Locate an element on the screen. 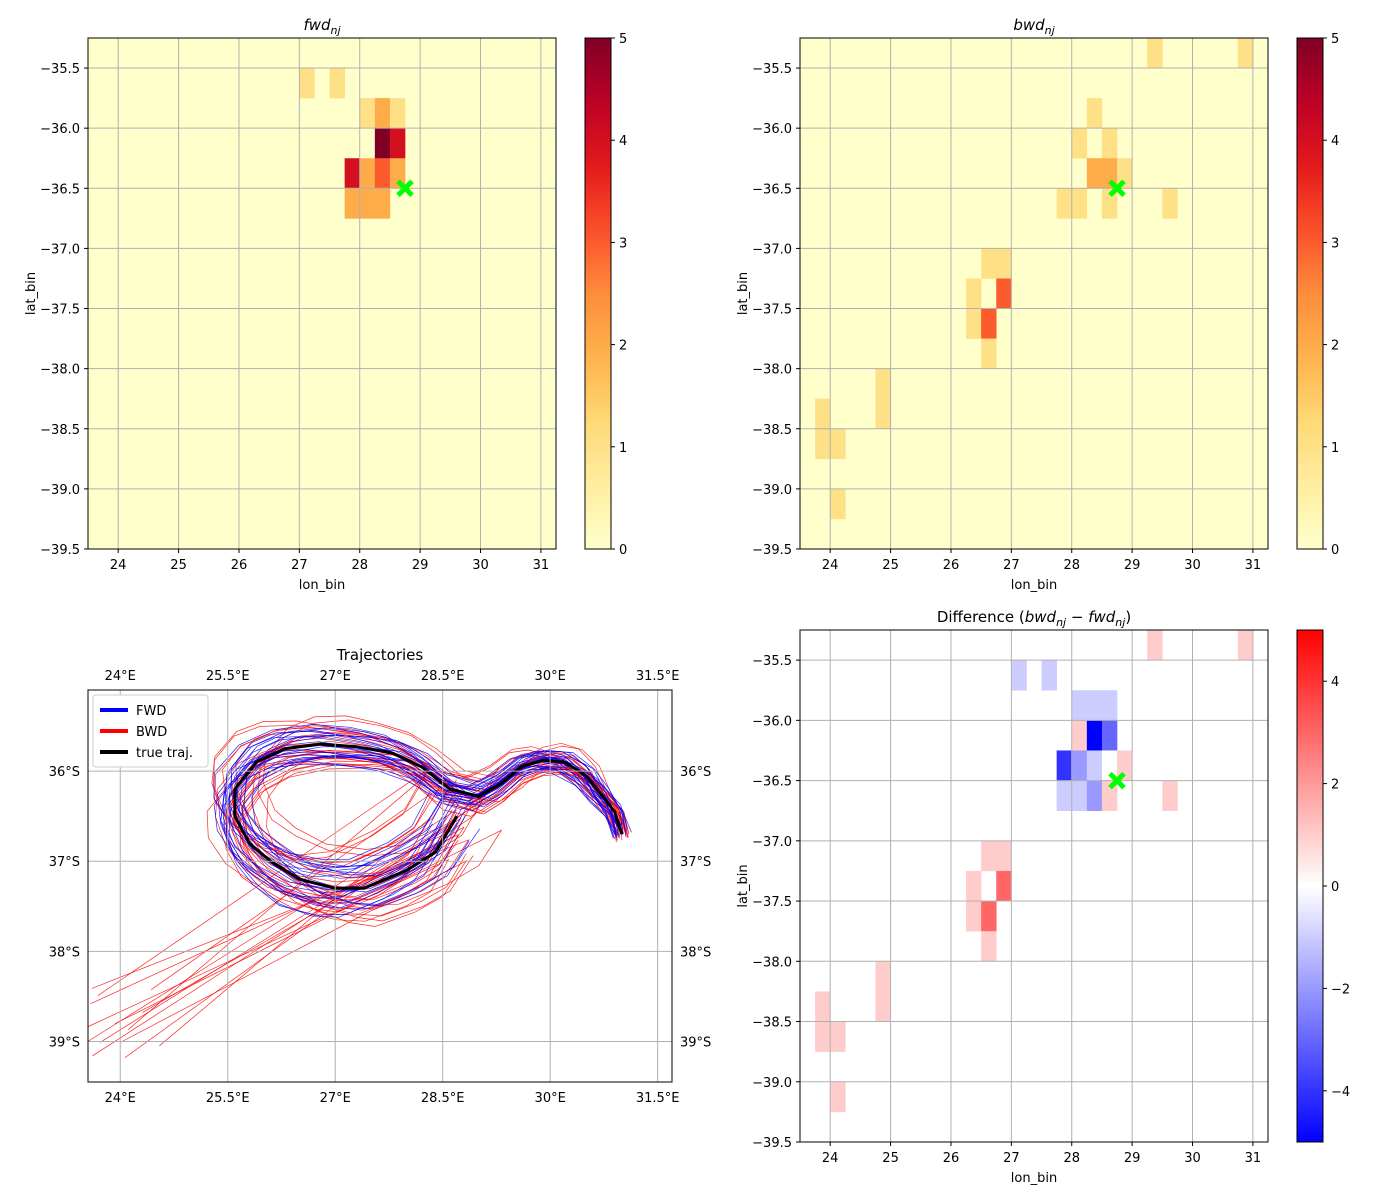 Image resolution: width=1400 pixels, height=1204 pixels. fwd-ytick-label: −39.5 is located at coordinates (60, 550).